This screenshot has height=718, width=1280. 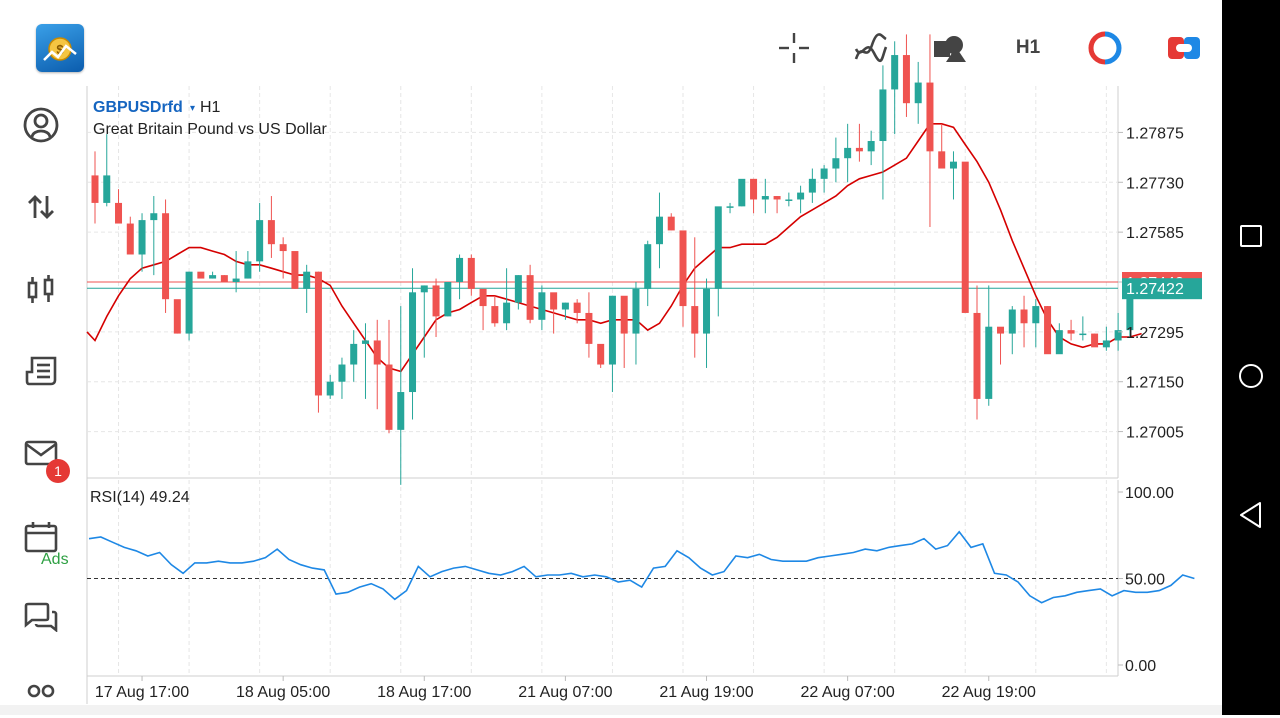 I want to click on chart-candles-icon, so click(x=41, y=290).